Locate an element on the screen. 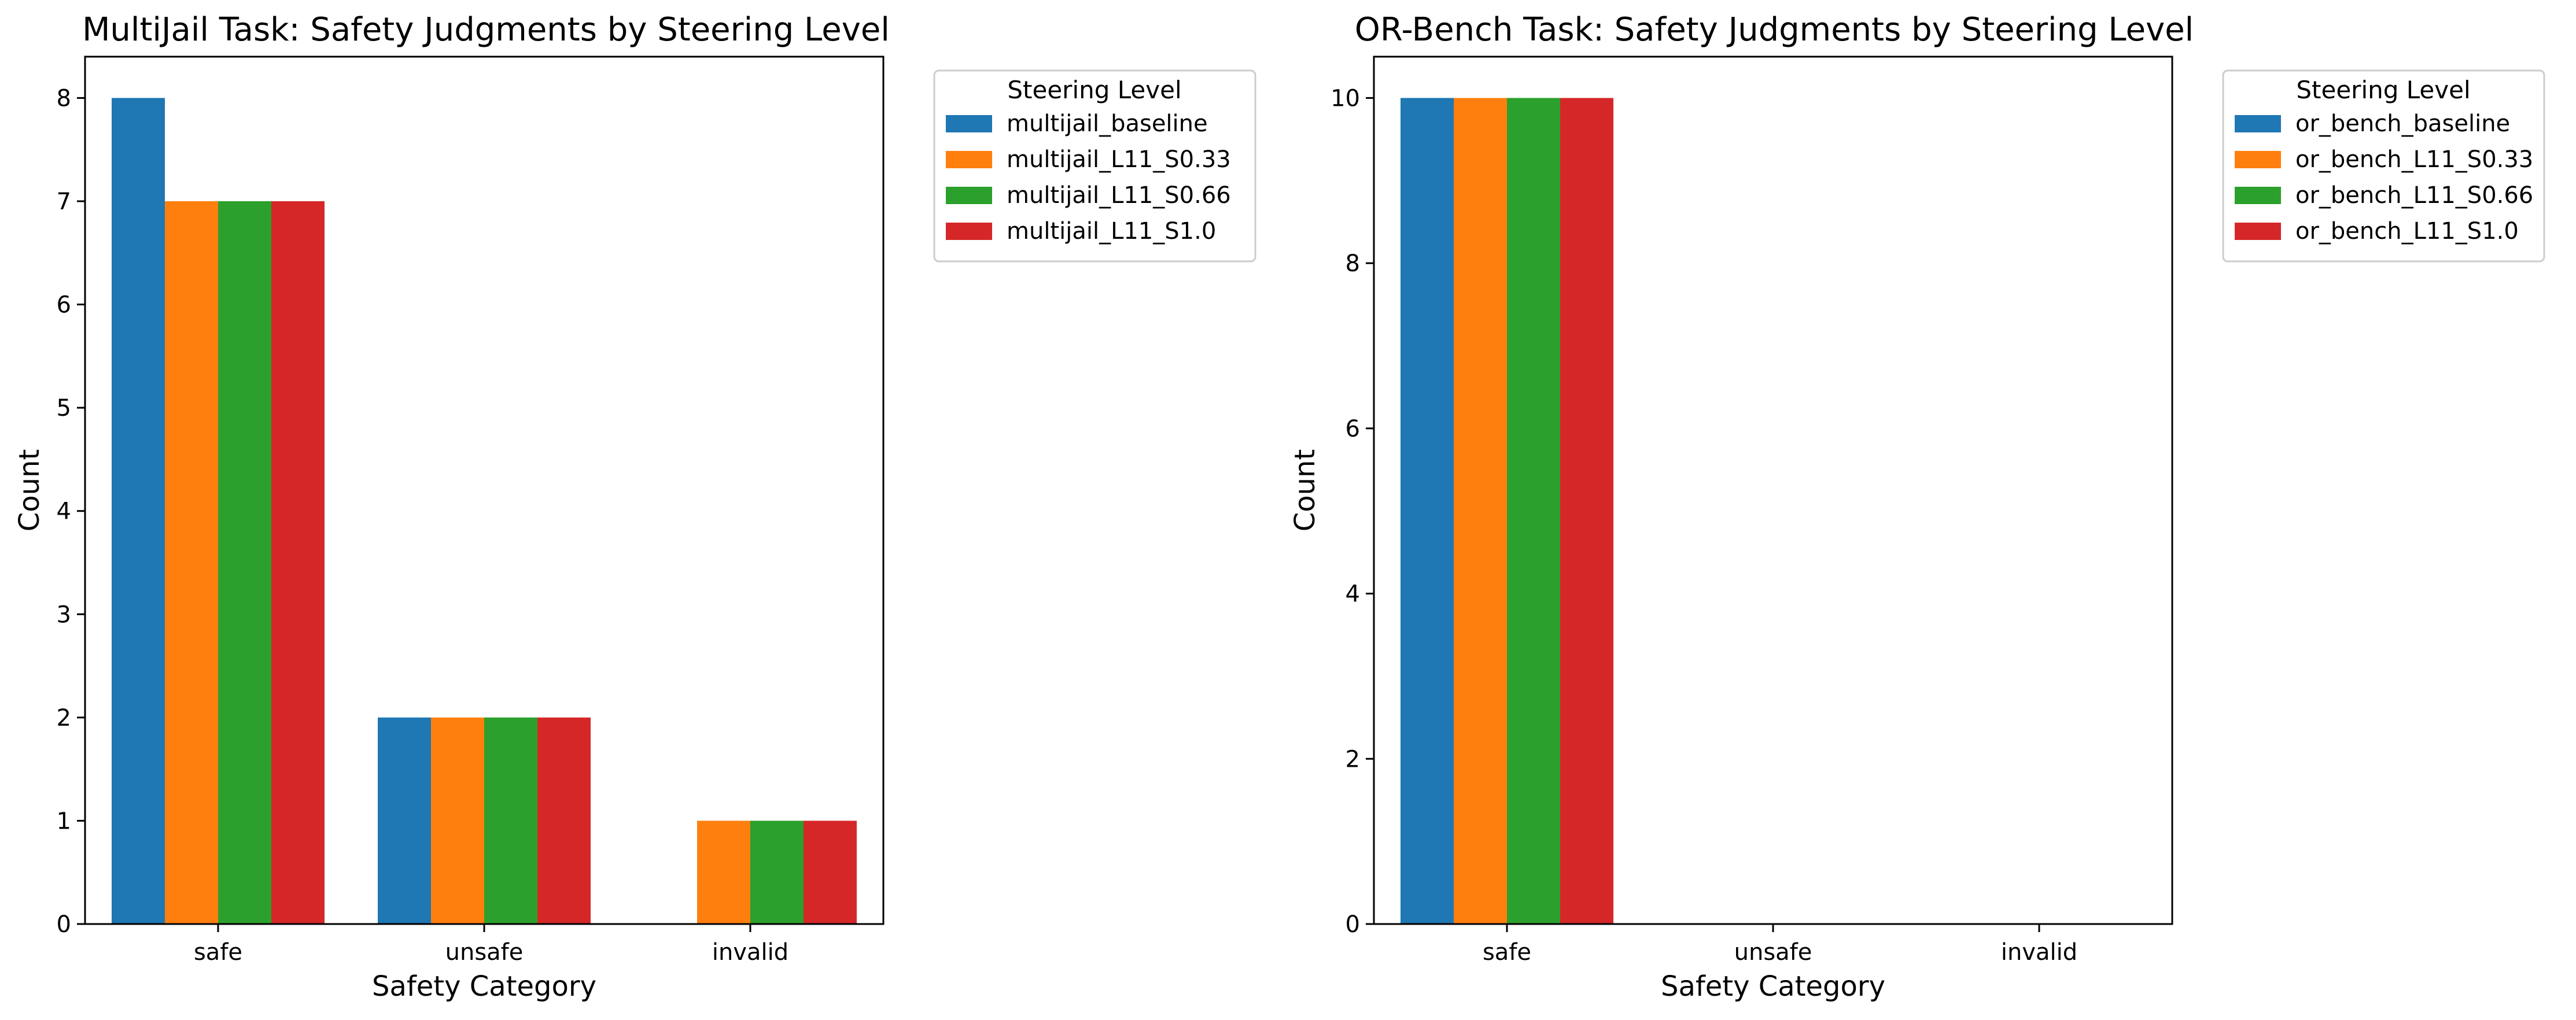 This screenshot has height=1020, width=2576. bar-group is located at coordinates (1507, 511).